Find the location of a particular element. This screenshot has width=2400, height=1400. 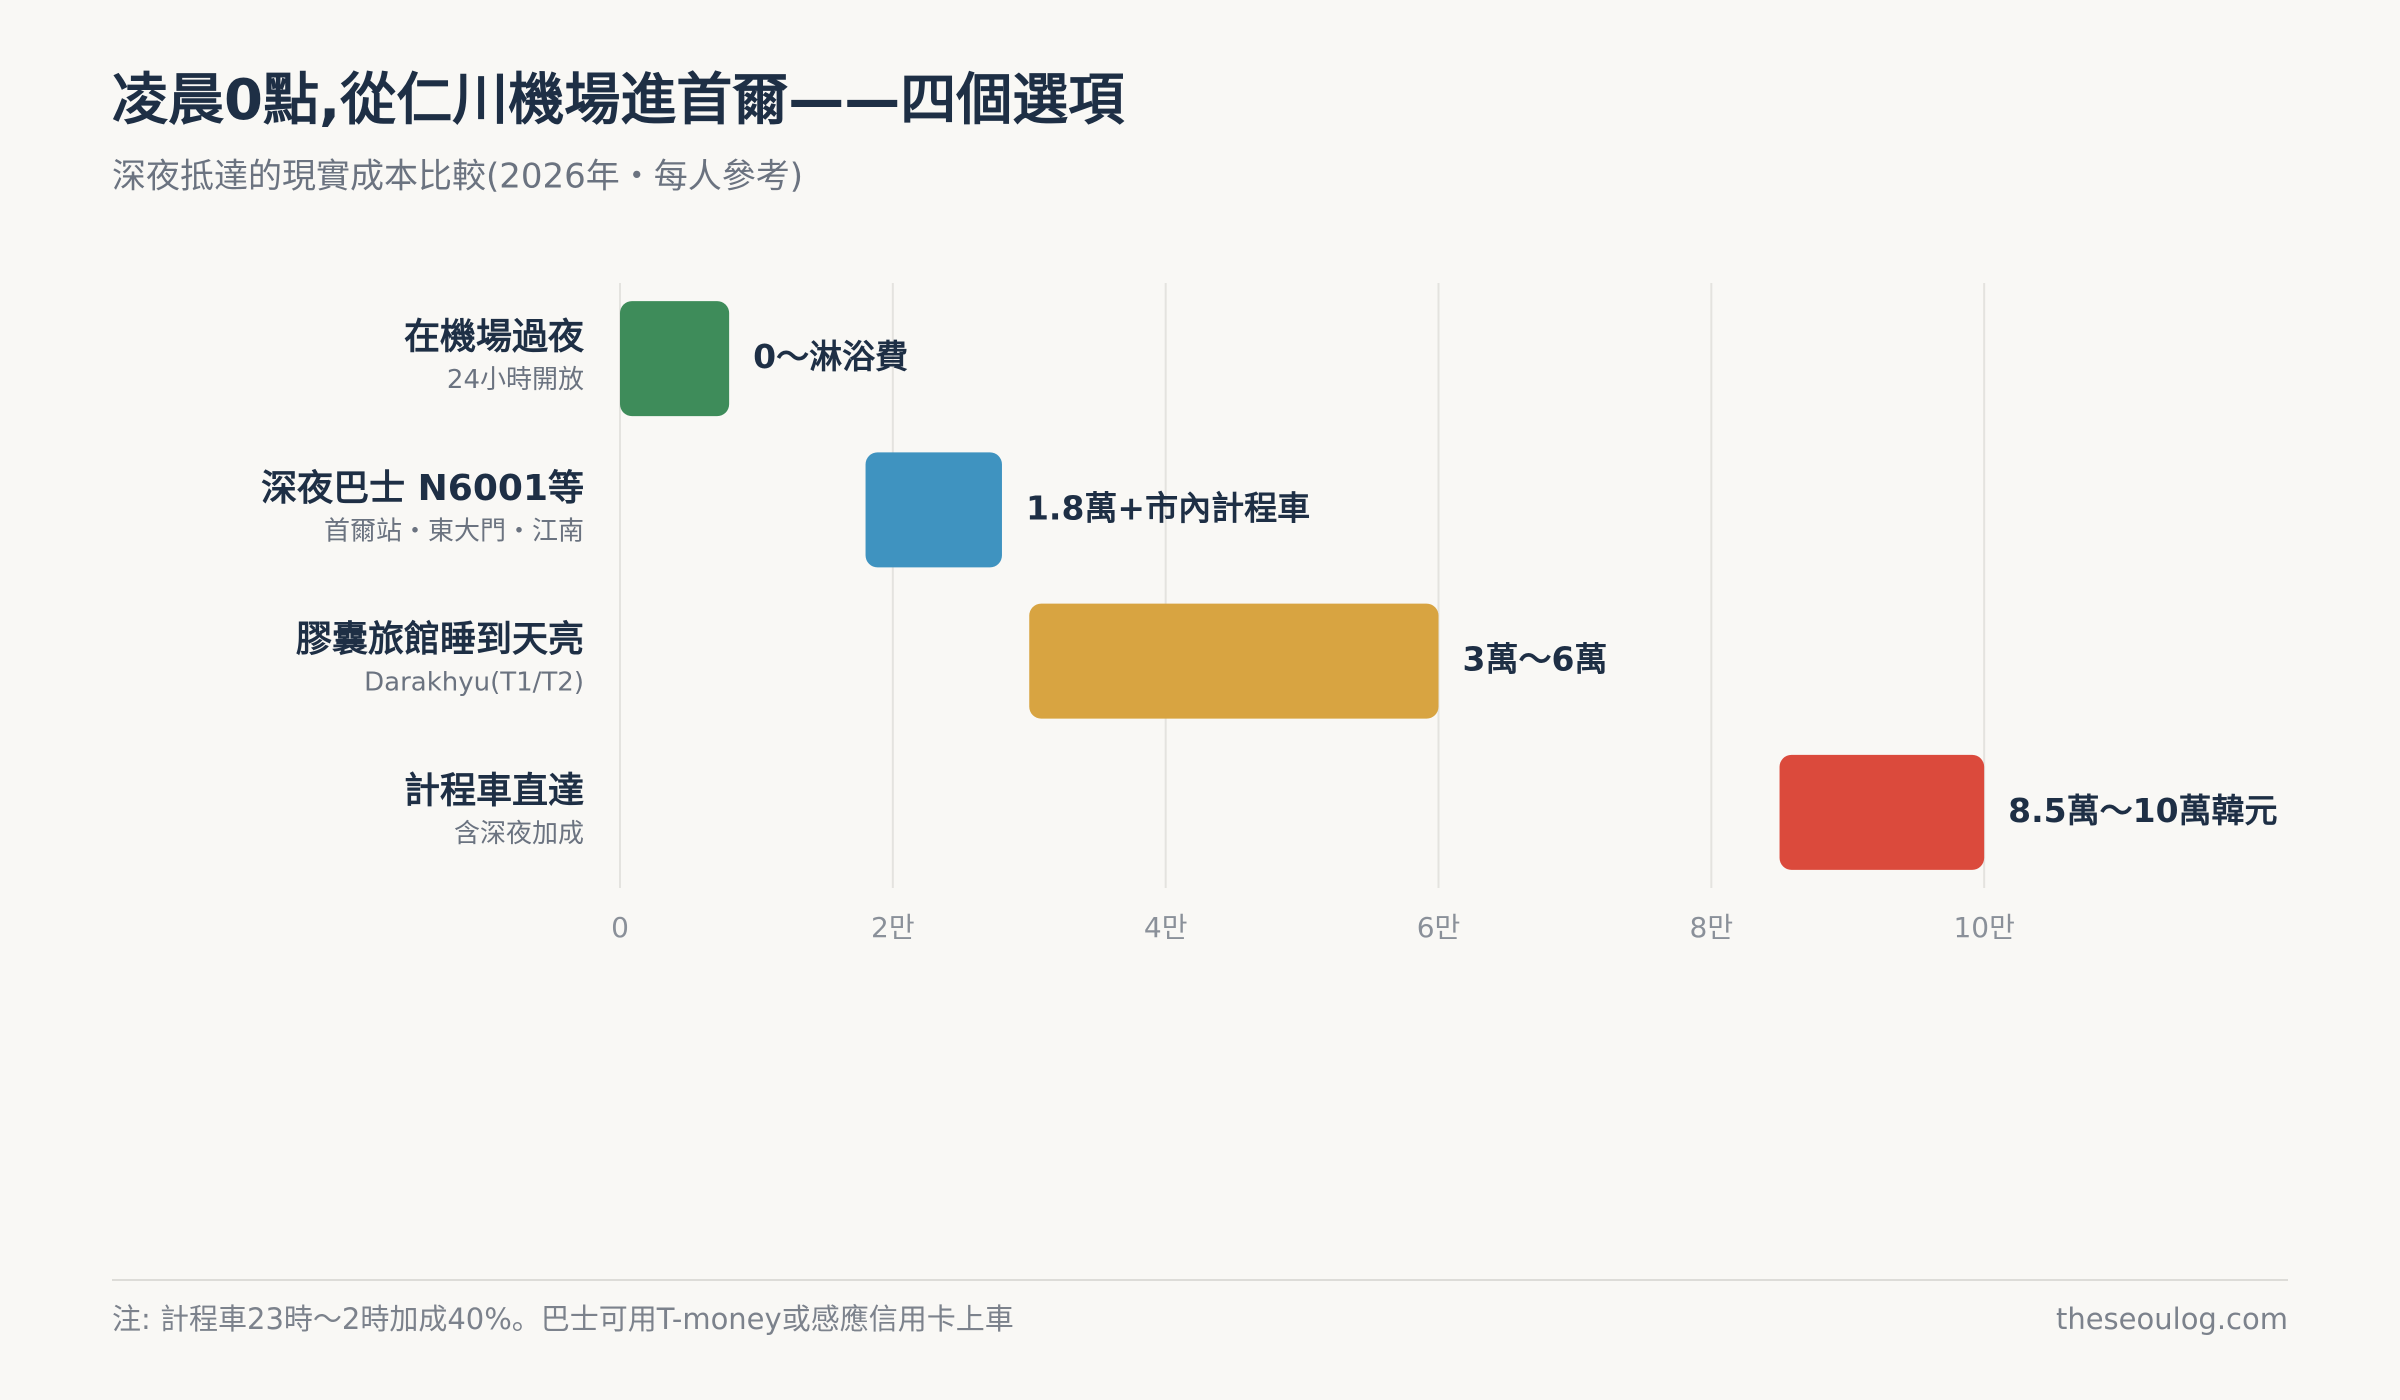

category-note: 首爾站・東大門・江南 is located at coordinates (454, 531).